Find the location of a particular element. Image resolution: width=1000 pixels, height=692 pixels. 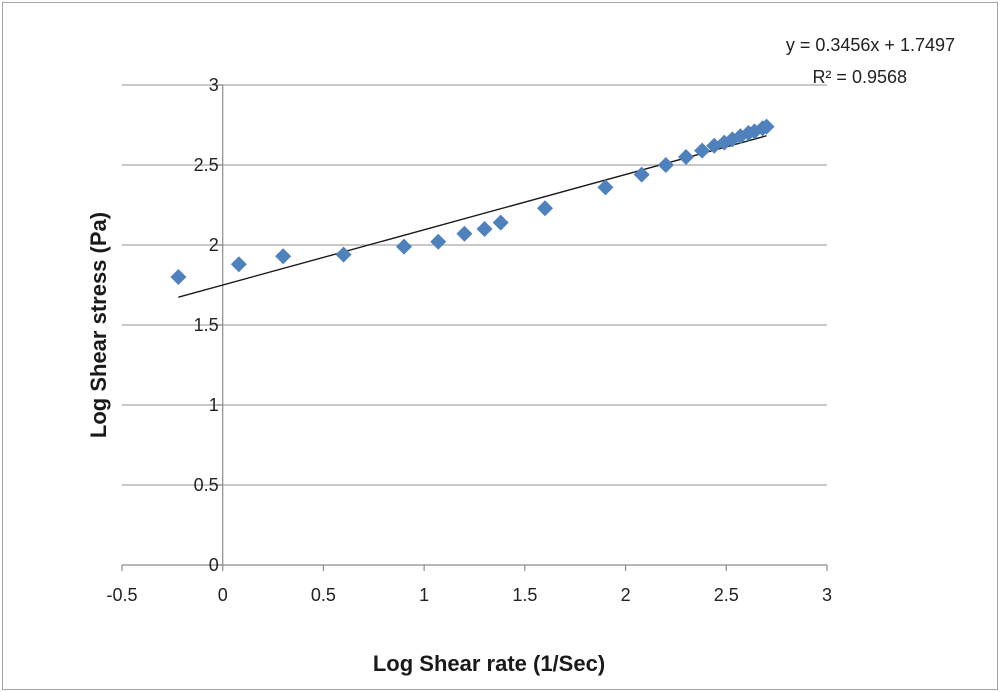

x-tick-label-4: 1.5 is located at coordinates (524, 595).